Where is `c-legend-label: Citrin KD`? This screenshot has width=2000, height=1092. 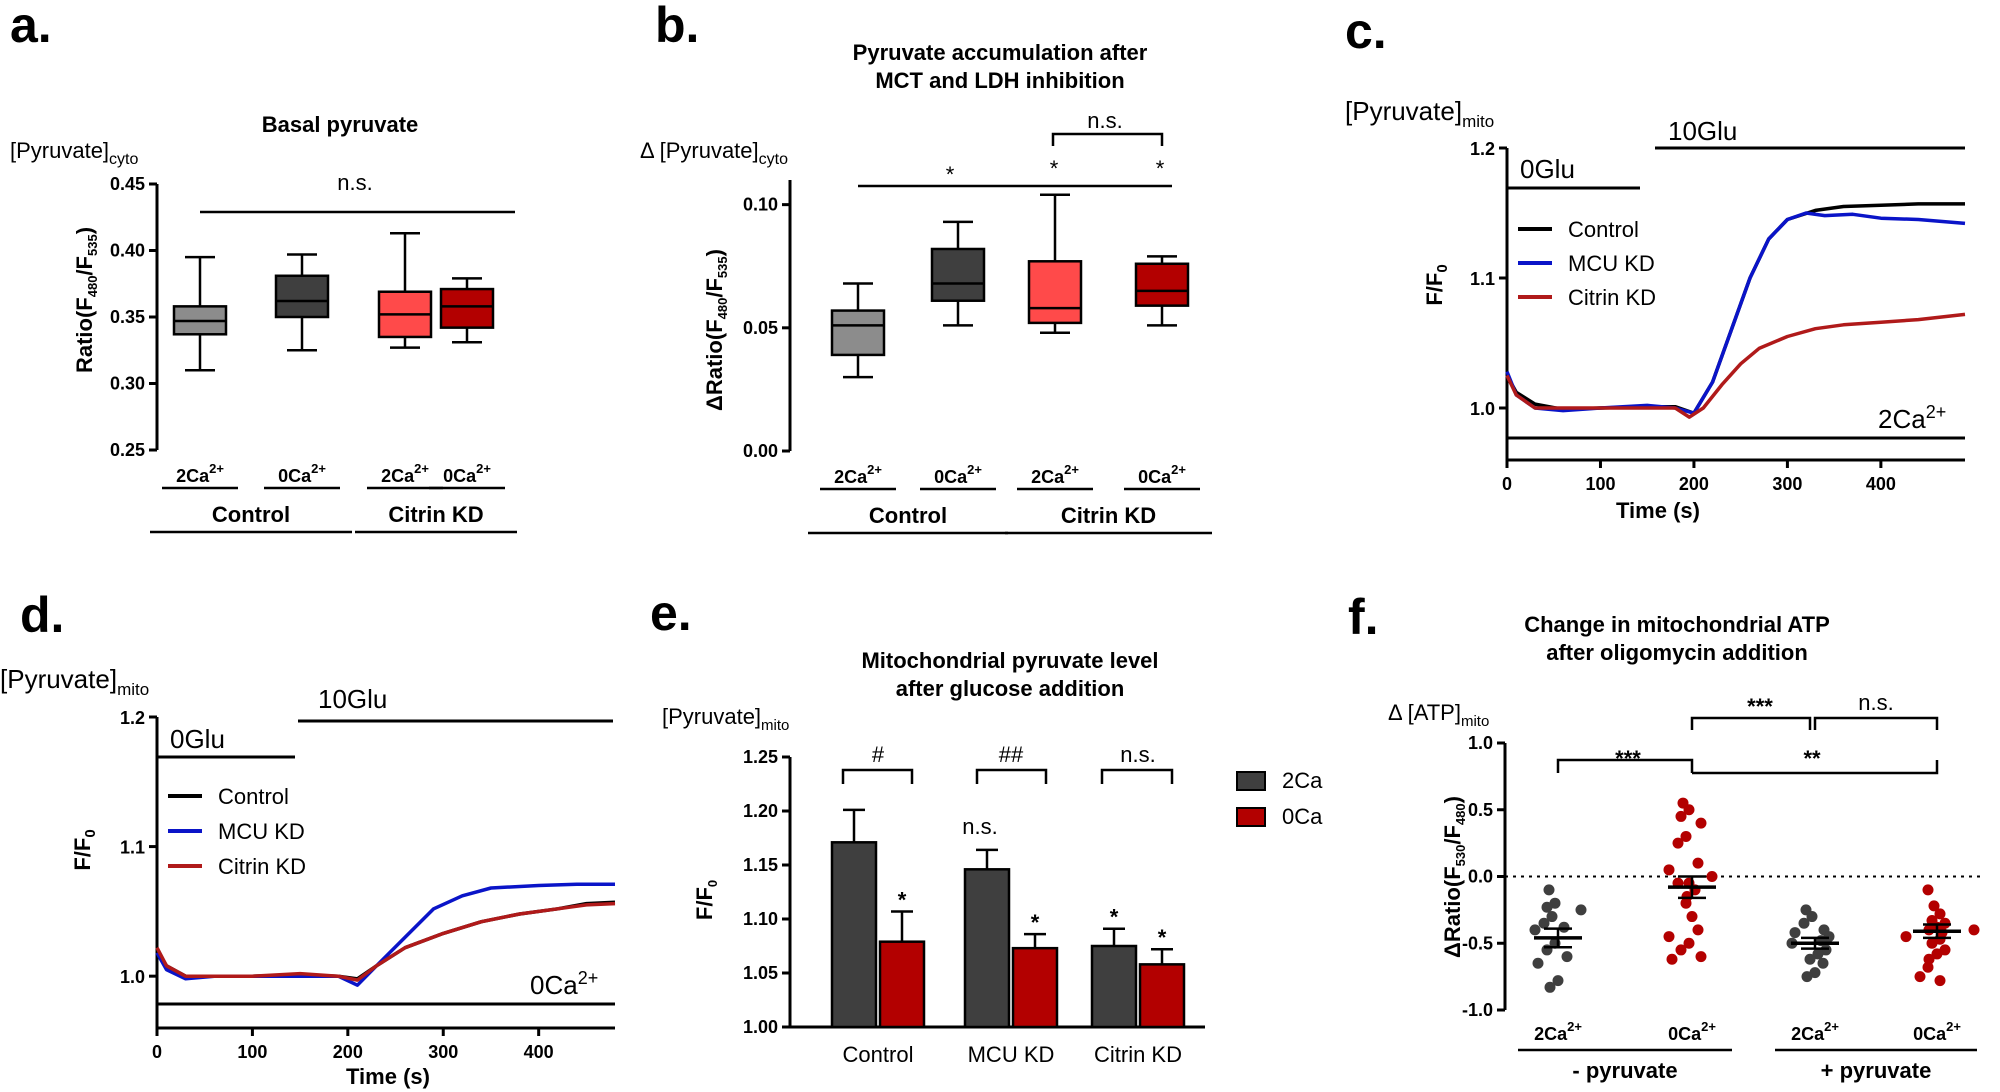
c-legend-label: Citrin KD is located at coordinates (1612, 297).